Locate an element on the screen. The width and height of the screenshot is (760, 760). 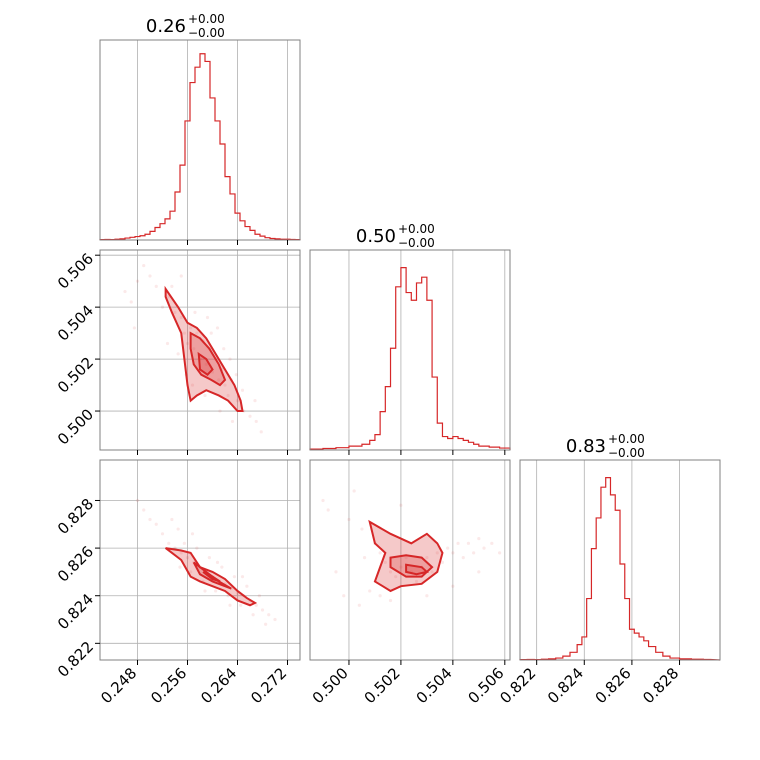
panel-param3-hist: 0.822 0.824 0.826 0.828 0.83 +0.00−0.00 is located at coordinates (608, 569).